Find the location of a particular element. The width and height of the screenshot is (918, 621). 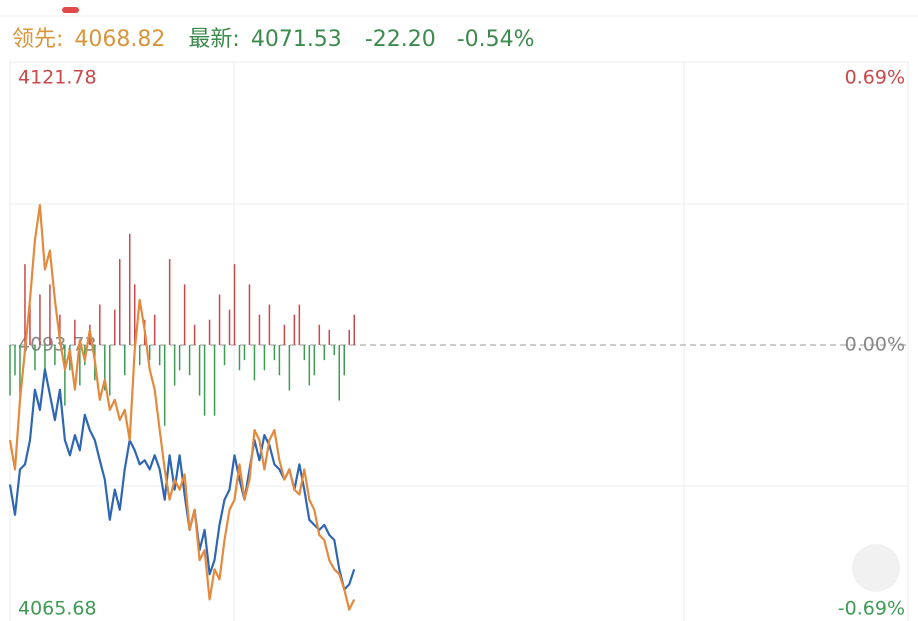

y-tick-label: 4093.73 is located at coordinates (57, 345).